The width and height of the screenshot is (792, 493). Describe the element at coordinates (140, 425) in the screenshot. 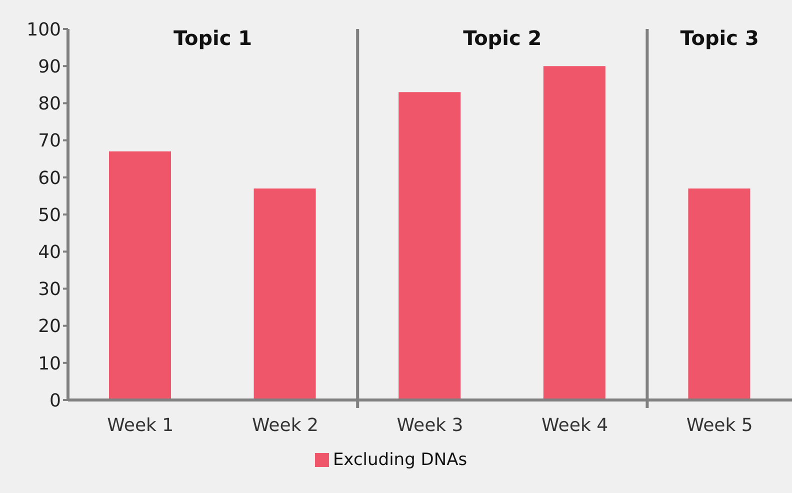

I see `x-tick-label: Week 1` at that location.